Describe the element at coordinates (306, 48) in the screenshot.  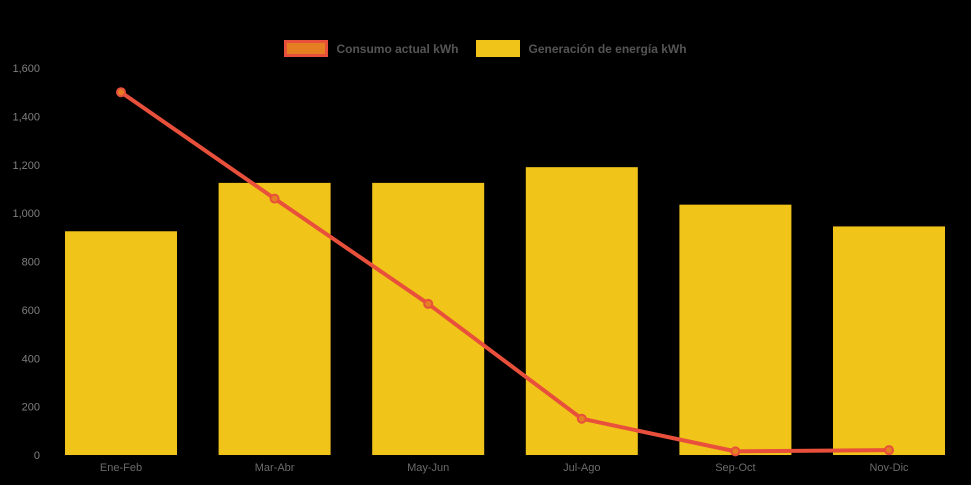
I see `legend-swatch-line-series` at that location.